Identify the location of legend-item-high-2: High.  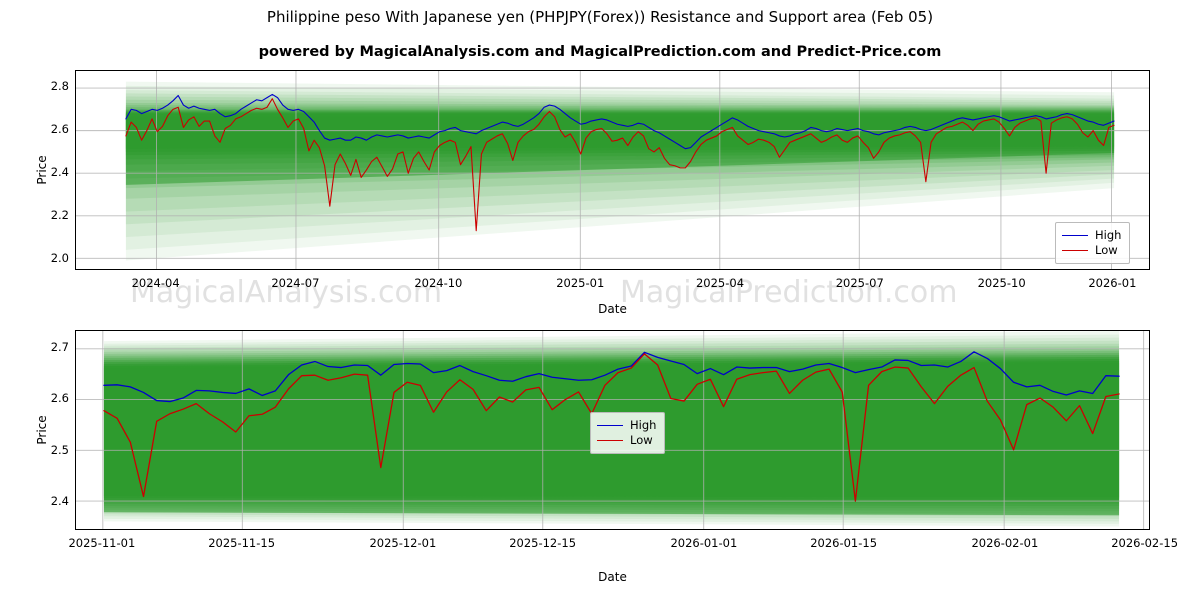
(626, 425).